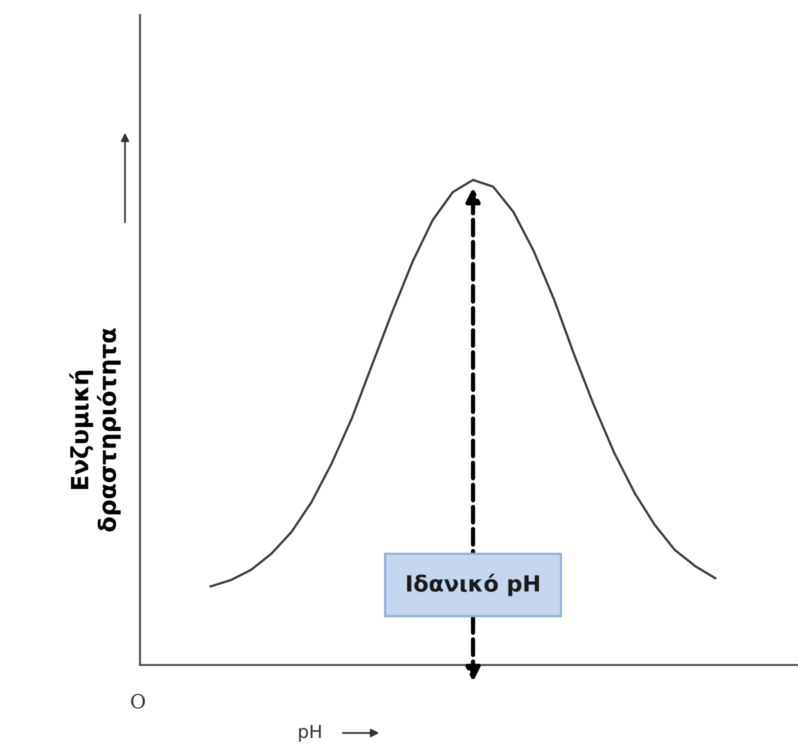 Image resolution: width=798 pixels, height=751 pixels. What do you see at coordinates (95, 430) in the screenshot?
I see `y-axis-title: Ενζυμική δραστηριότητα` at bounding box center [95, 430].